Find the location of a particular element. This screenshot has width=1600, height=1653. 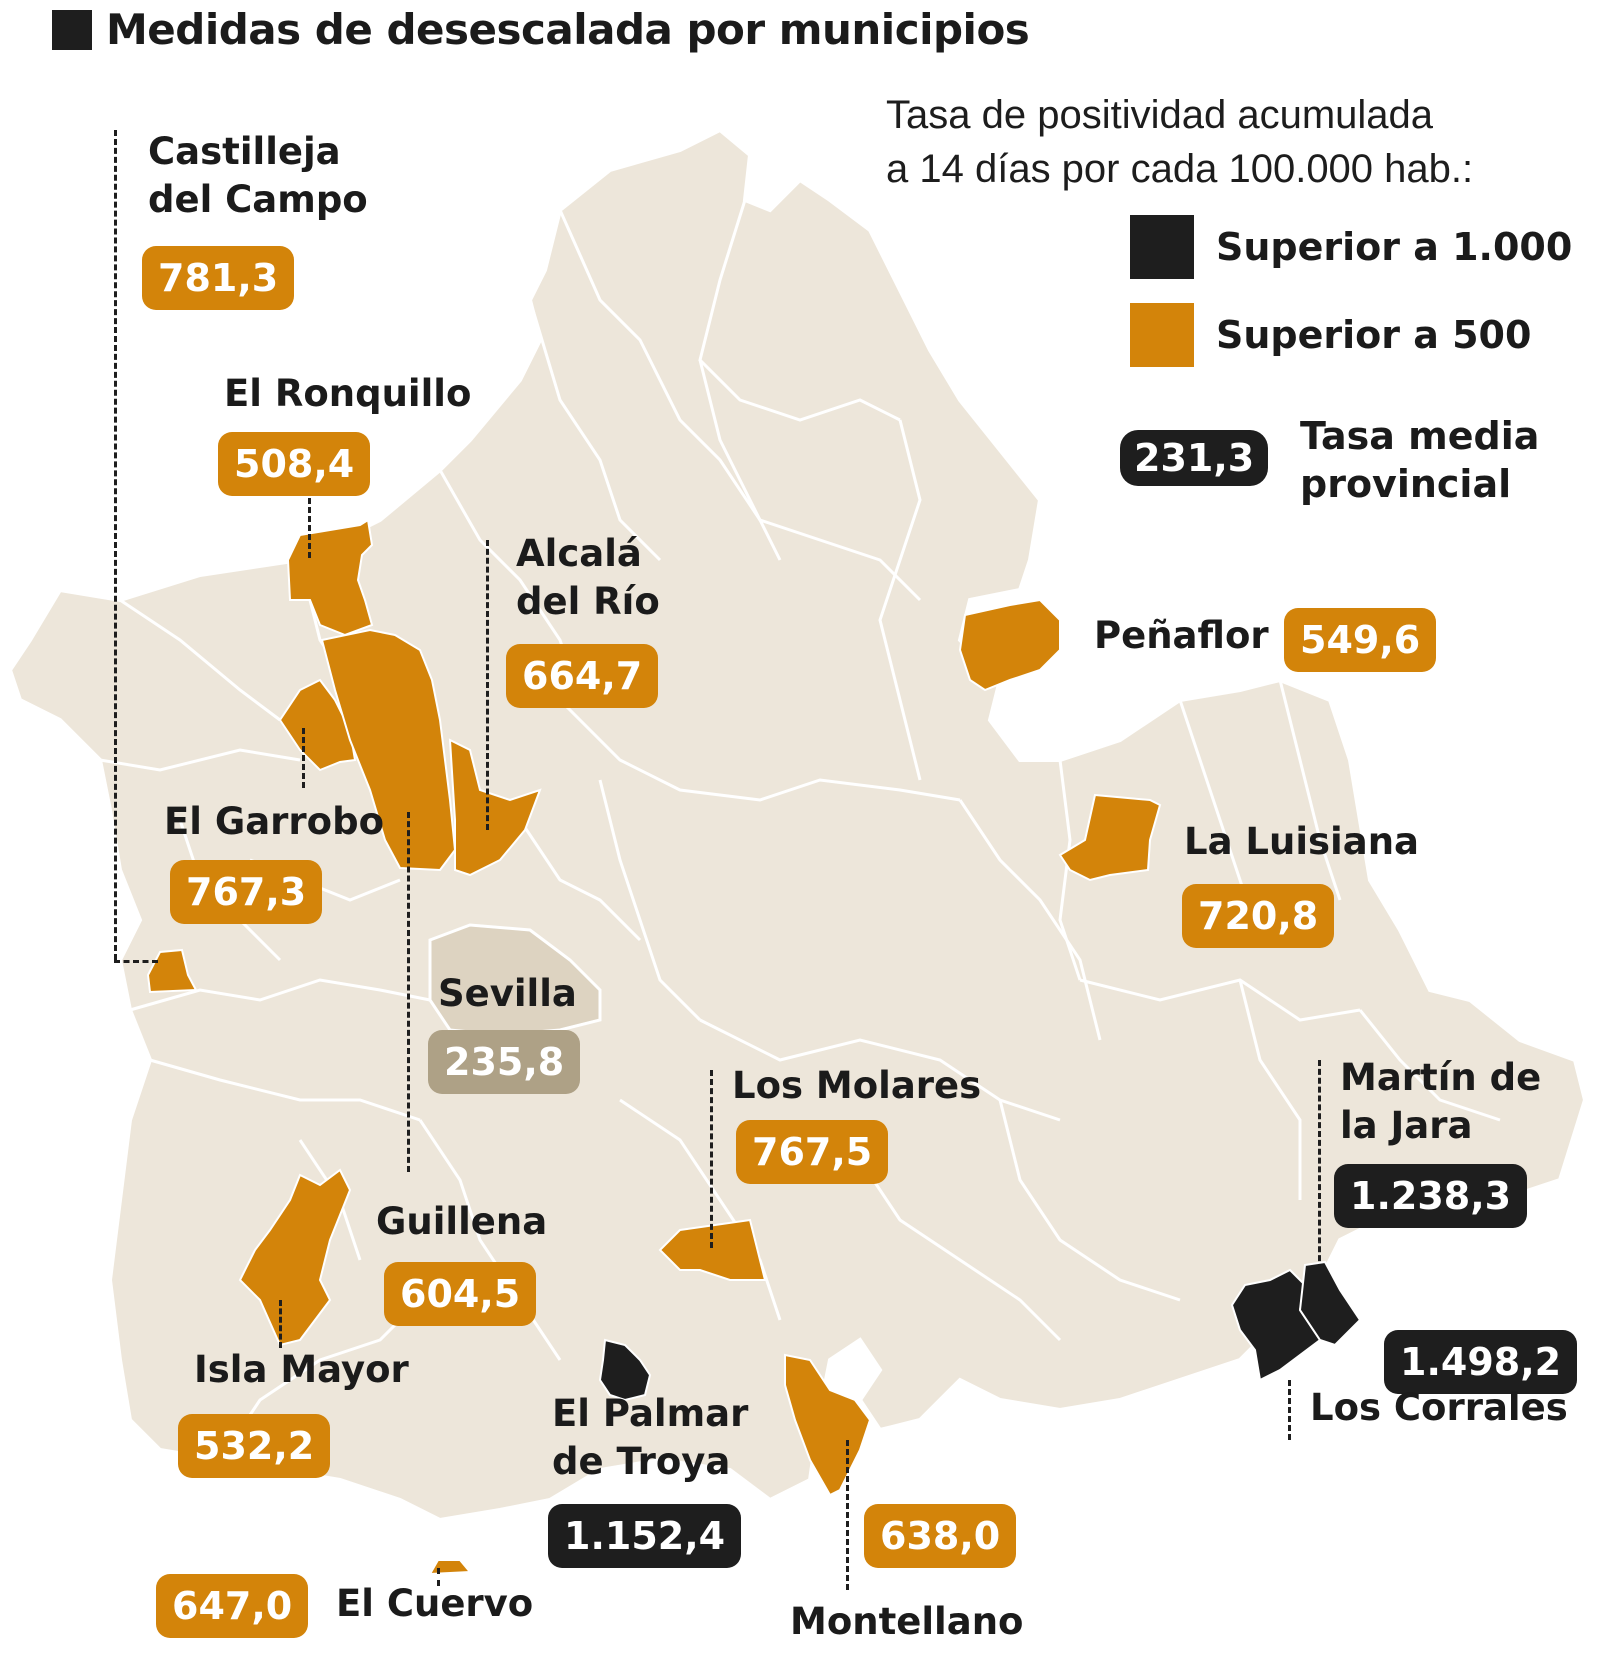

rate-badge-guillena: 604,5 is located at coordinates (460, 1294).